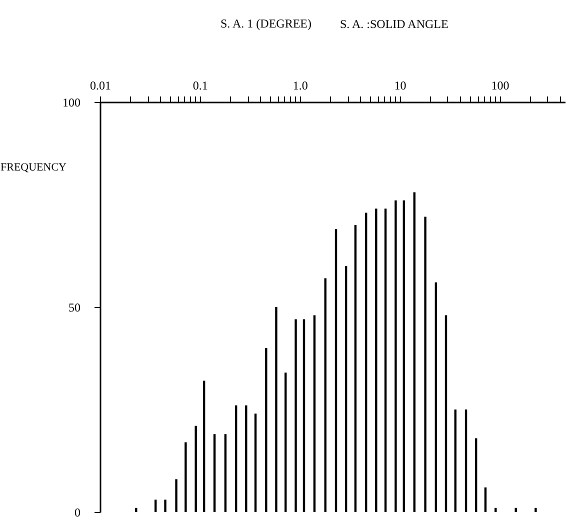 This screenshot has width=567, height=521. I want to click on x-tick-label: 0.01, so click(100, 85).